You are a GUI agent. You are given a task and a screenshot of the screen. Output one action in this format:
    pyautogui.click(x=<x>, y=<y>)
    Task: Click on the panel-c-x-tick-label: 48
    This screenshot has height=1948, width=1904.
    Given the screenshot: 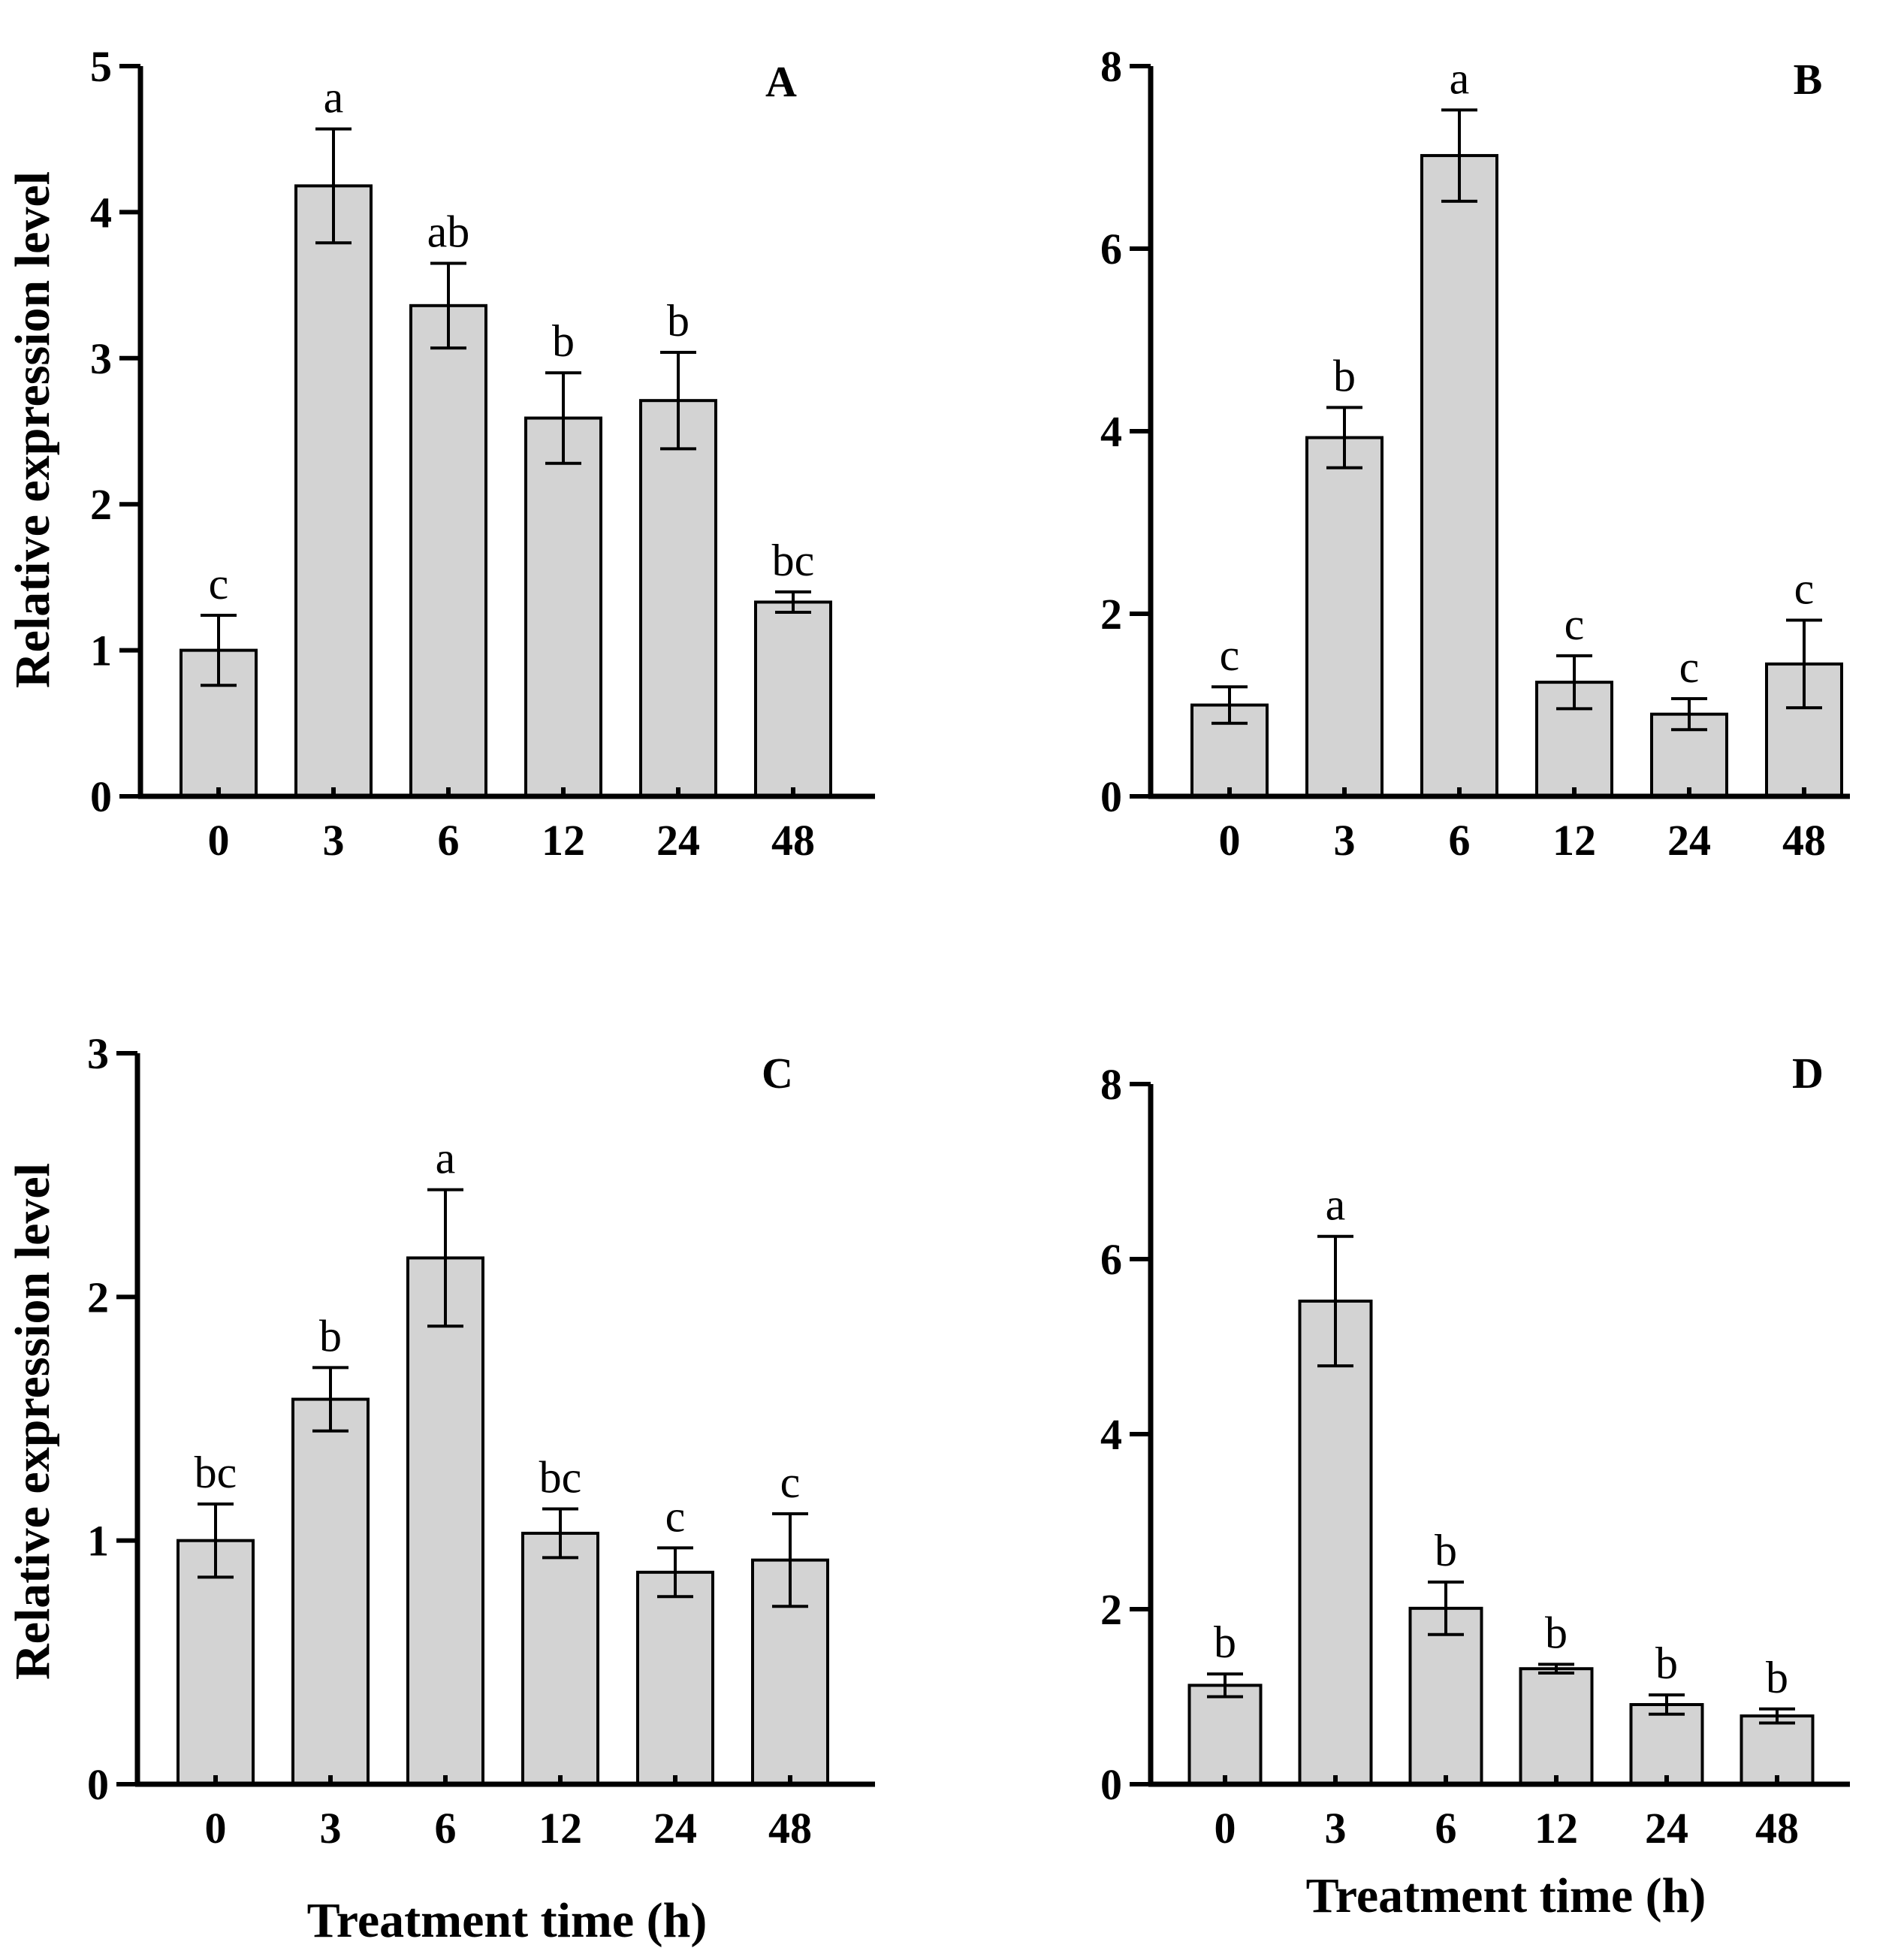 What is the action you would take?
    pyautogui.click(x=790, y=1828)
    